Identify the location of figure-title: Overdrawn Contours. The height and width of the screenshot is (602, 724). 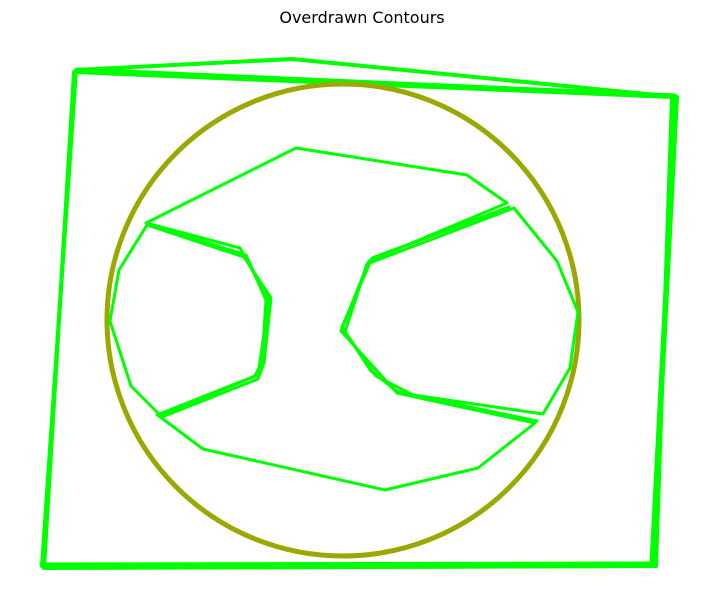
(362, 17).